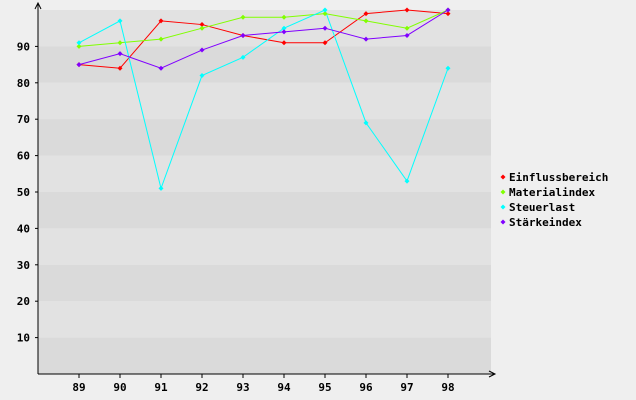 The image size is (636, 400). Describe the element at coordinates (119, 387) in the screenshot. I see `x-tick-label: 90` at that location.